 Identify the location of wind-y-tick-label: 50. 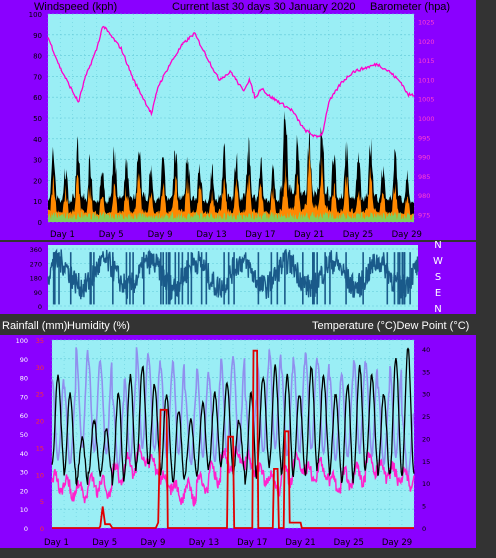
(37, 119).